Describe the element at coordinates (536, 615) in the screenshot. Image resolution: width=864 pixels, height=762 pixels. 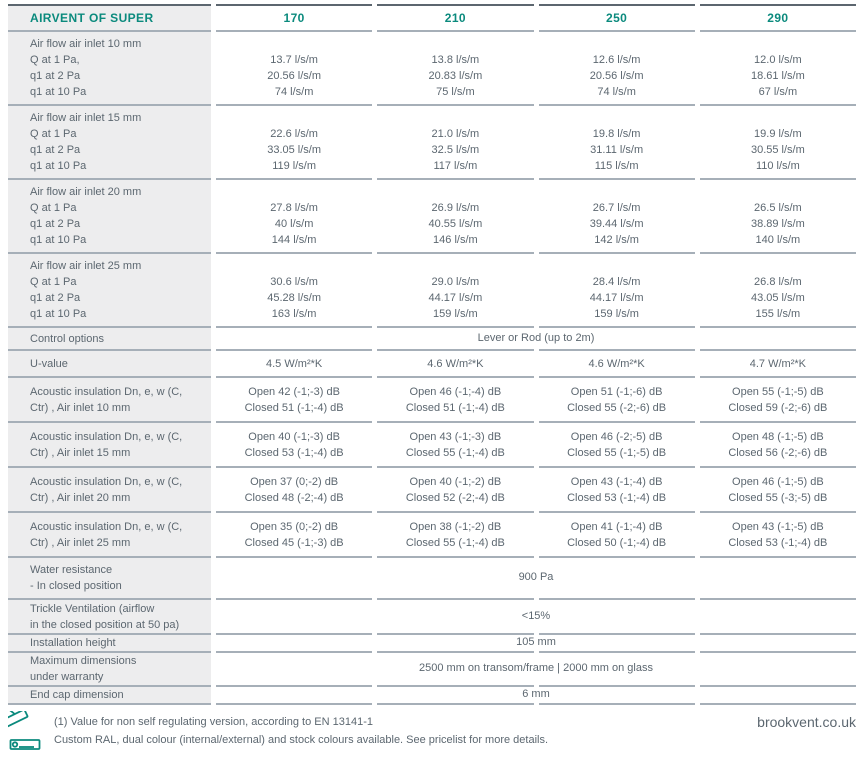
I see `spanning-value: <15%` at that location.